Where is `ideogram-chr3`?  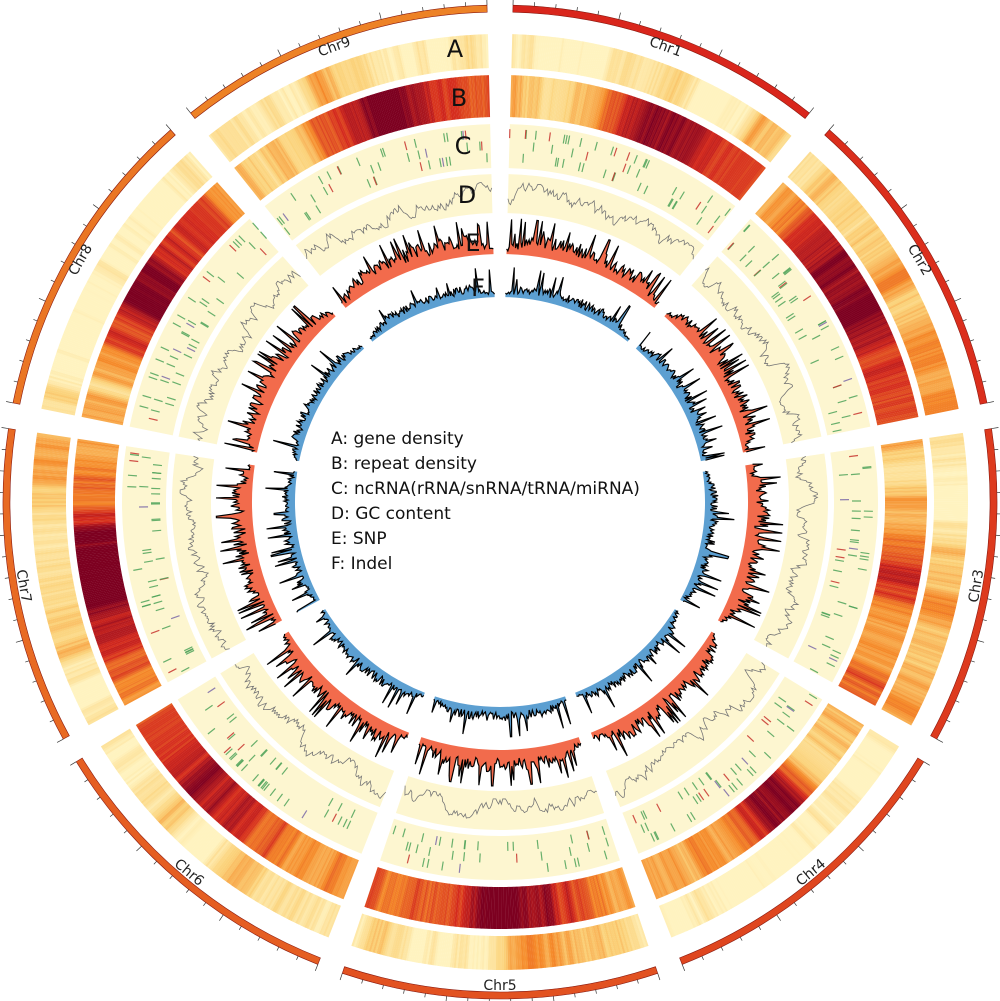 ideogram-chr3 is located at coordinates (964, 584).